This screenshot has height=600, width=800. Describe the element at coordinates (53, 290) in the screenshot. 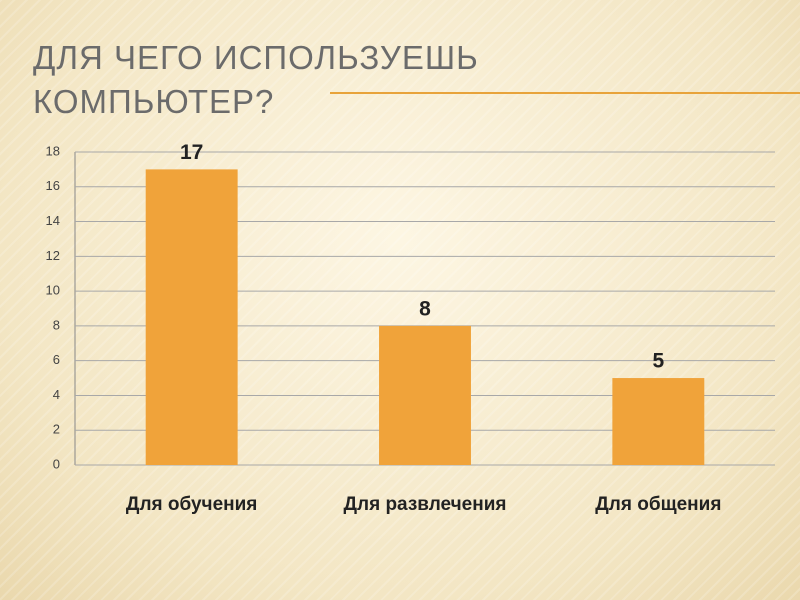

I see `y-tick-label: 10` at that location.